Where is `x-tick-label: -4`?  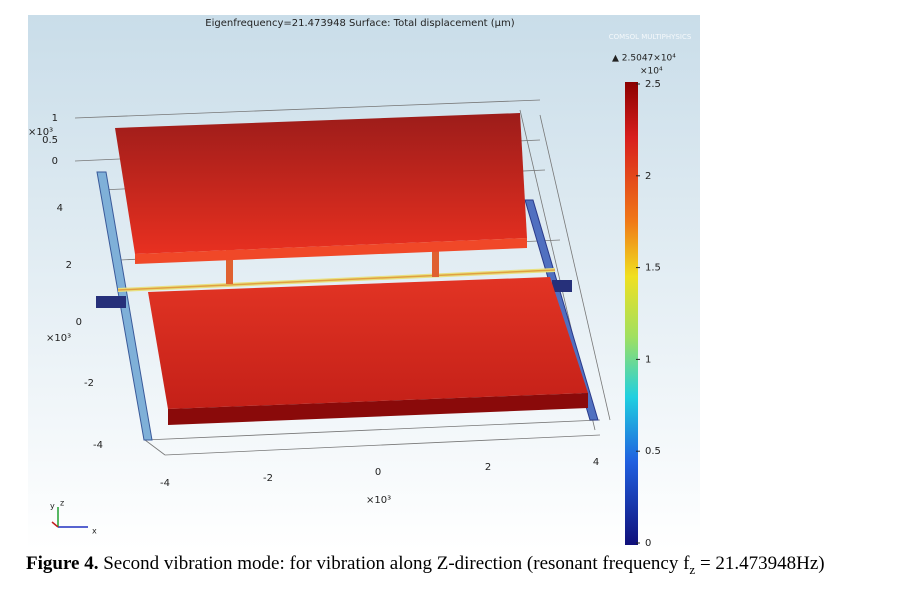
x-tick-label: -4 is located at coordinates (165, 483).